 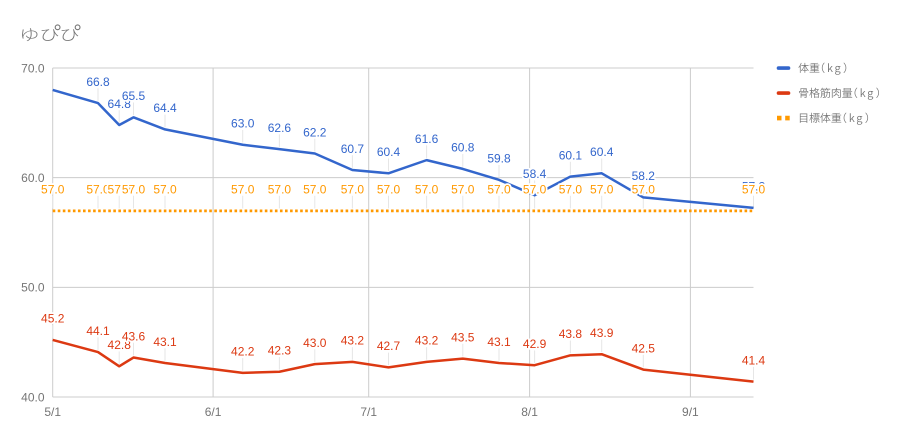 What do you see at coordinates (389, 346) in the screenshot?
I see `svg-text: 42.7` at bounding box center [389, 346].